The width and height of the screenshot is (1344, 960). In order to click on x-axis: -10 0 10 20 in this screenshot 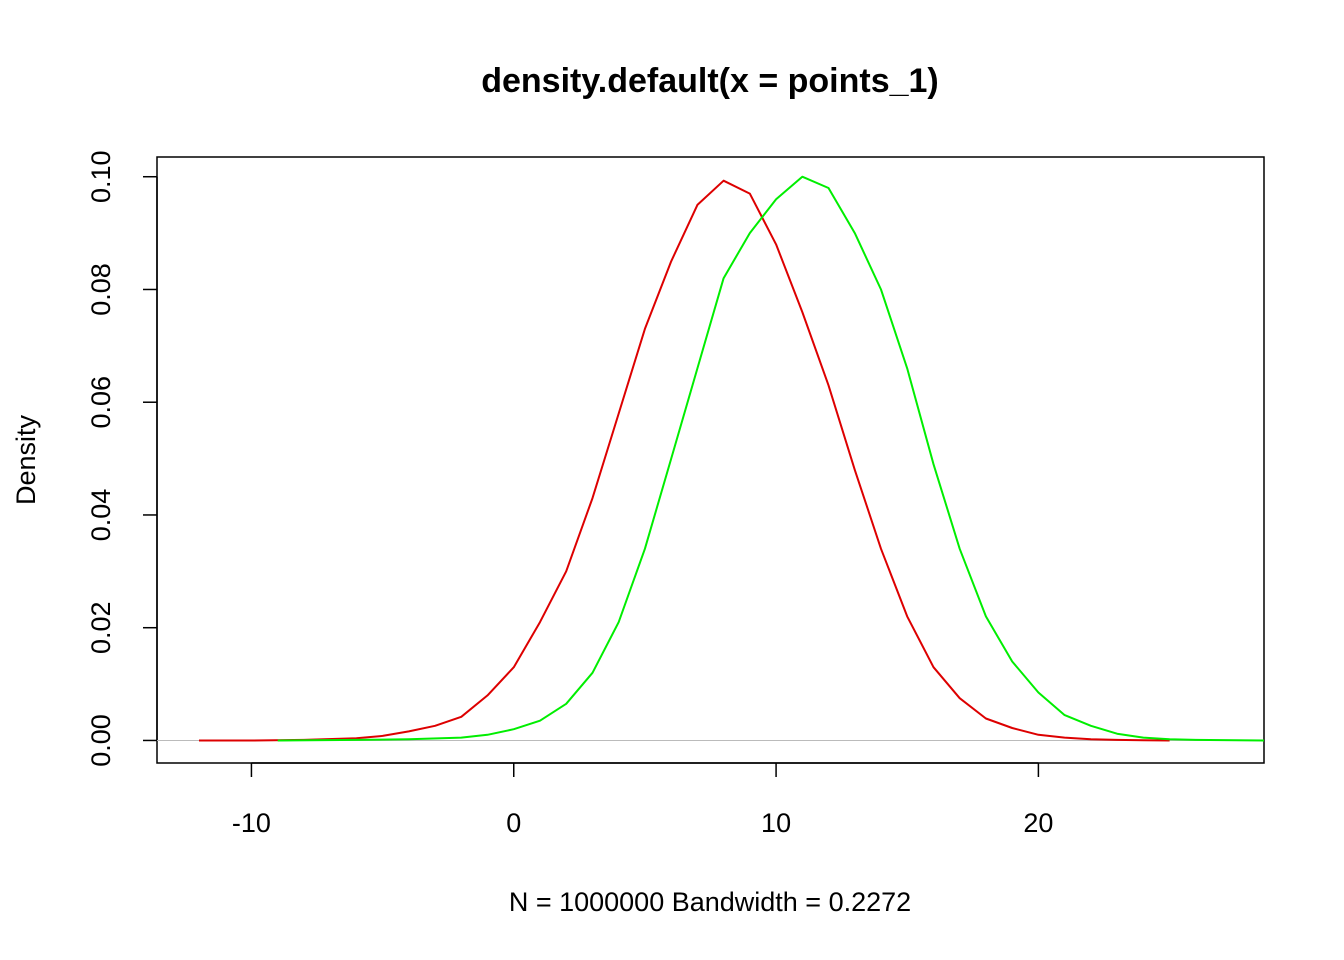, I will do `click(642, 800)`.